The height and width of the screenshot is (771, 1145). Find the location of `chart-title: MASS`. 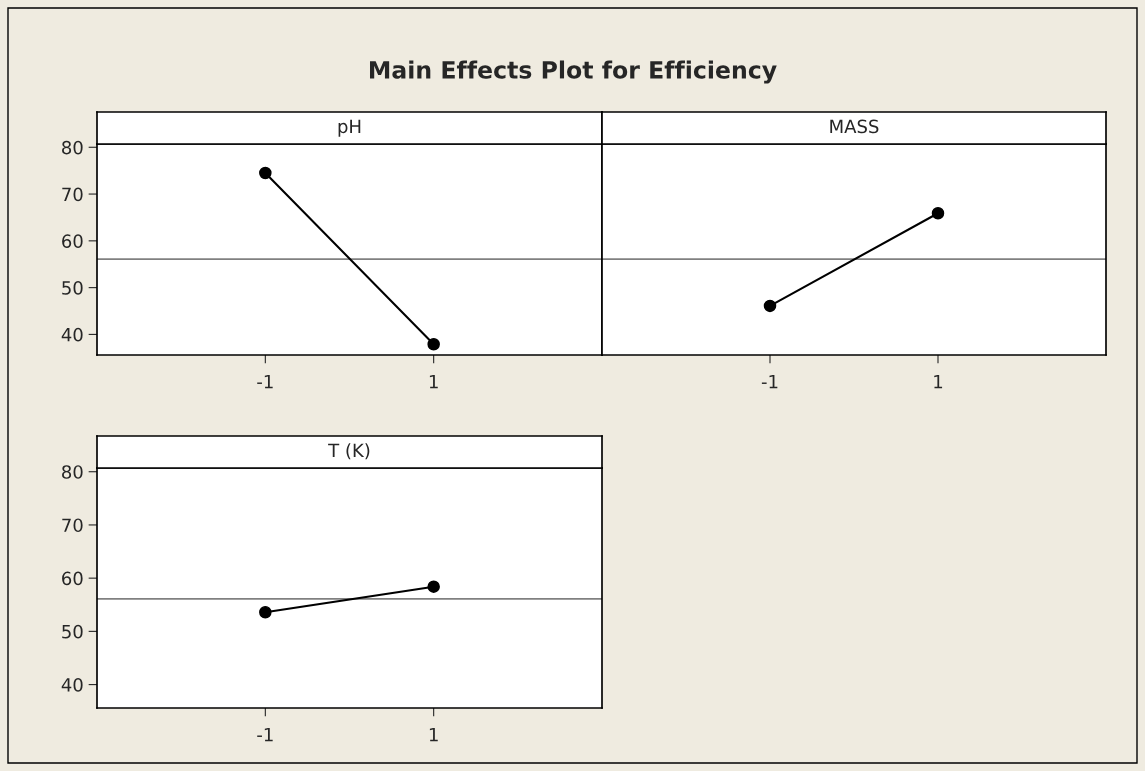

chart-title: MASS is located at coordinates (854, 126).